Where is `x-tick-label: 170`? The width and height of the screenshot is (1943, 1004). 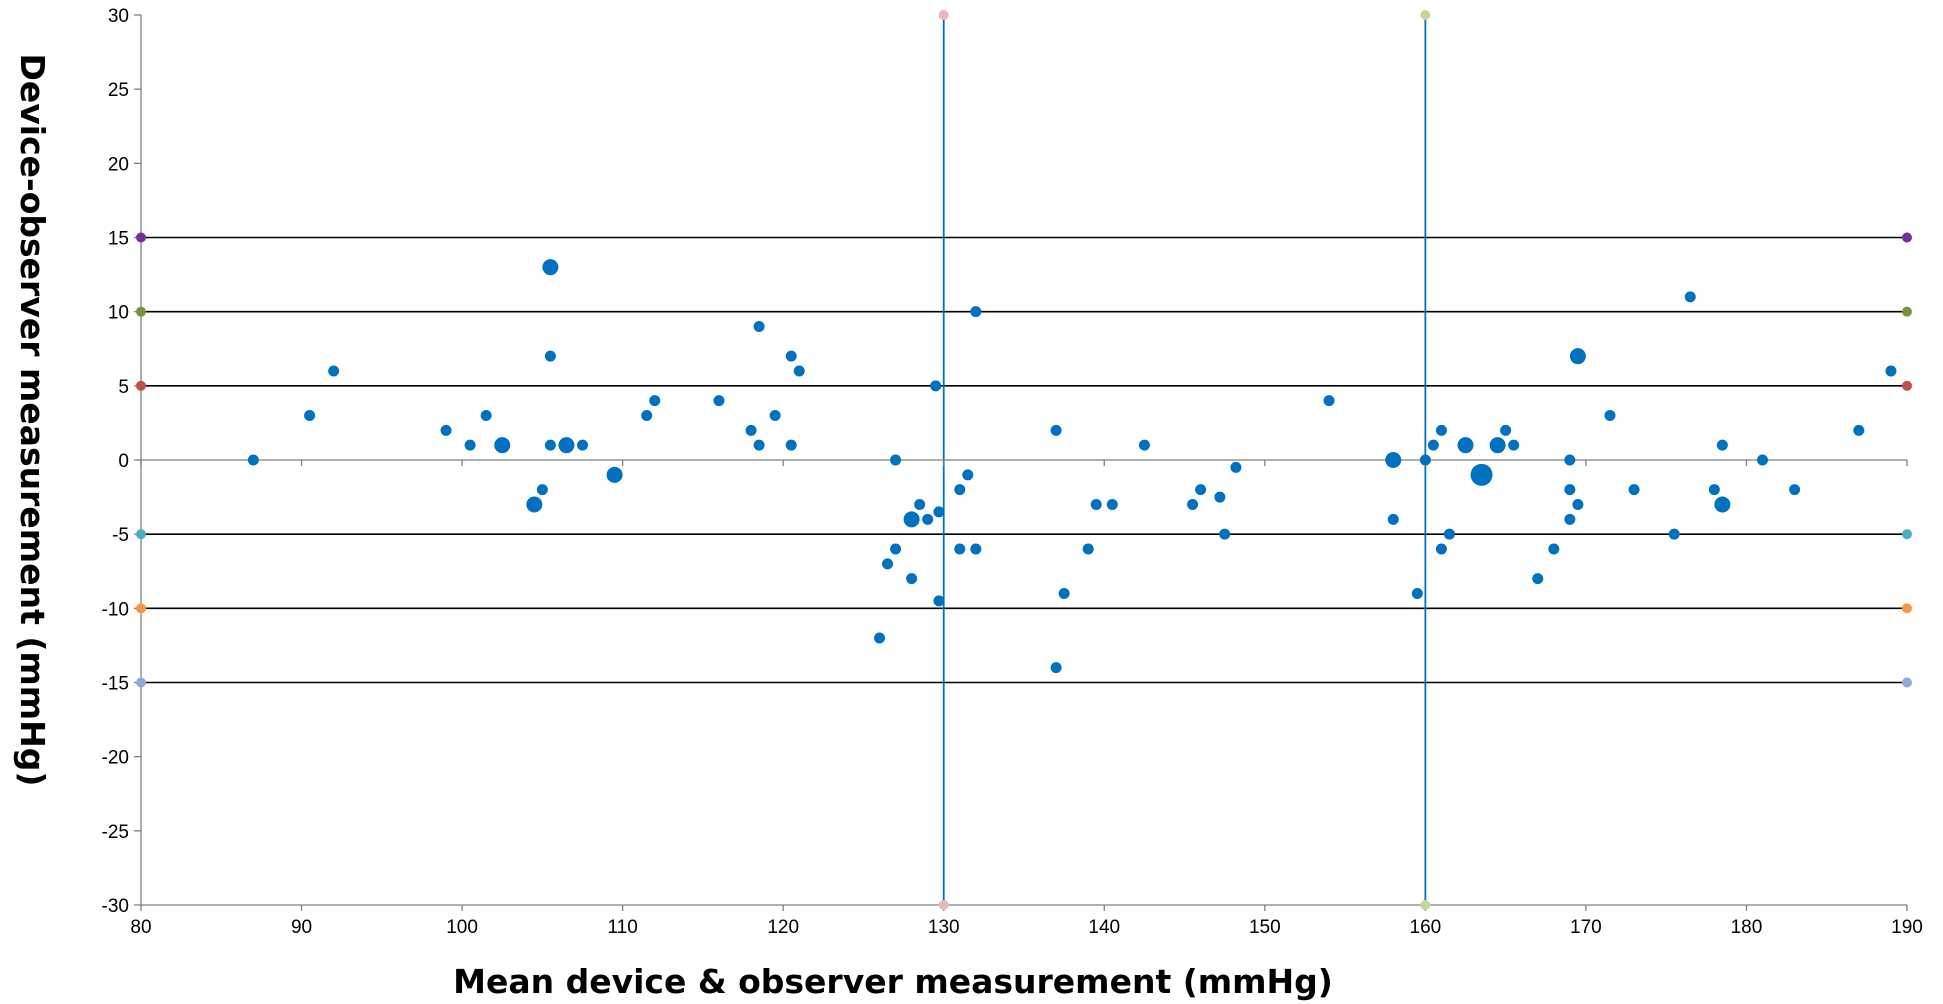
x-tick-label: 170 is located at coordinates (1586, 927).